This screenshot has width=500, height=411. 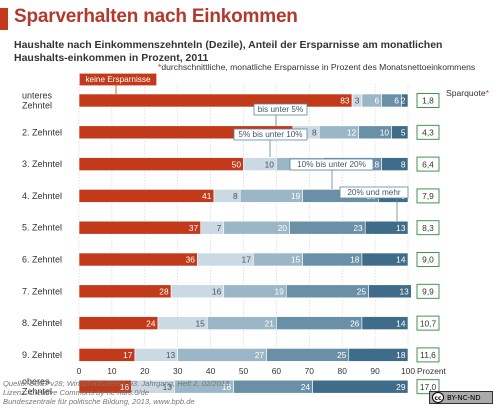 I want to click on data-label: 28, so click(x=164, y=292).